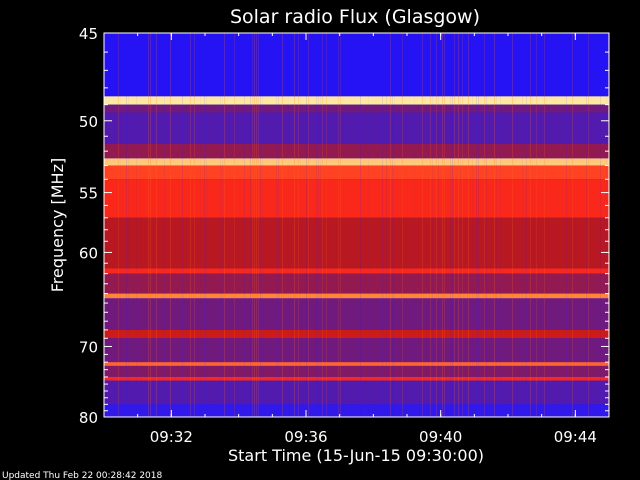 This screenshot has height=480, width=640. Describe the element at coordinates (88, 347) in the screenshot. I see `y-tick-label: 70` at that location.